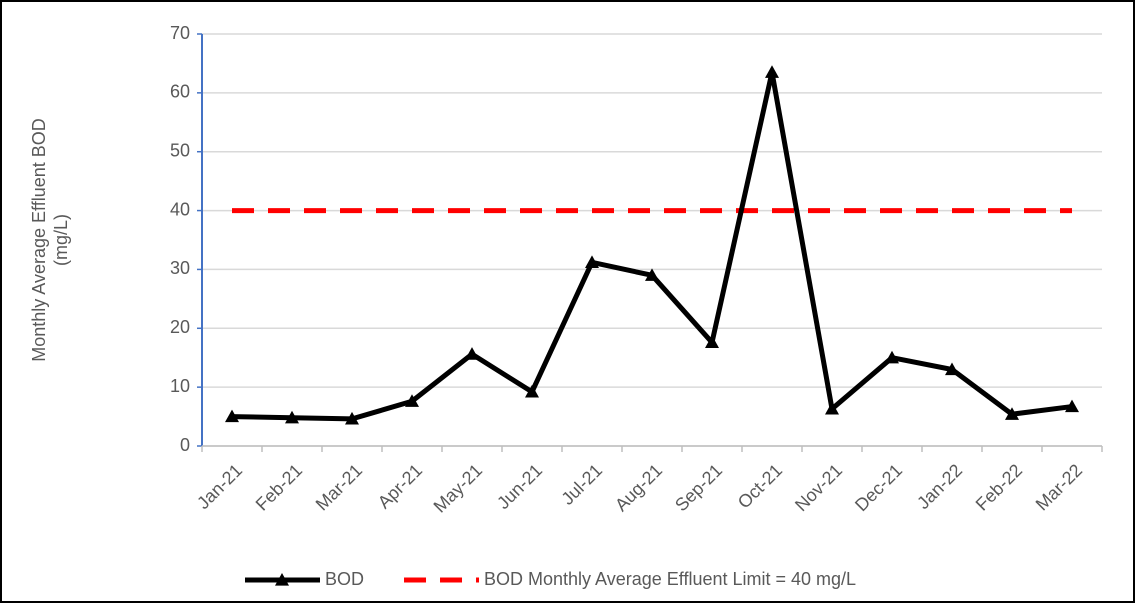 This screenshot has width=1135, height=603. Describe the element at coordinates (180, 33) in the screenshot. I see `y-tick-label: 70` at that location.